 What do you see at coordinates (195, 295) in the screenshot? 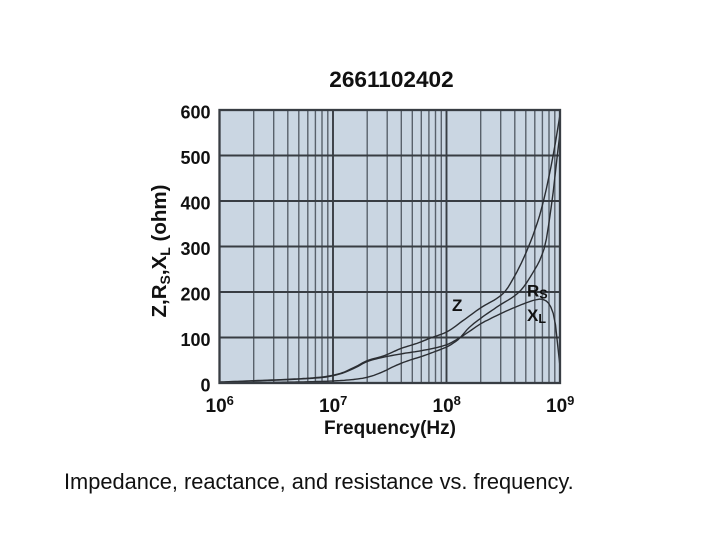
I see `svg-text: 200` at bounding box center [195, 295].